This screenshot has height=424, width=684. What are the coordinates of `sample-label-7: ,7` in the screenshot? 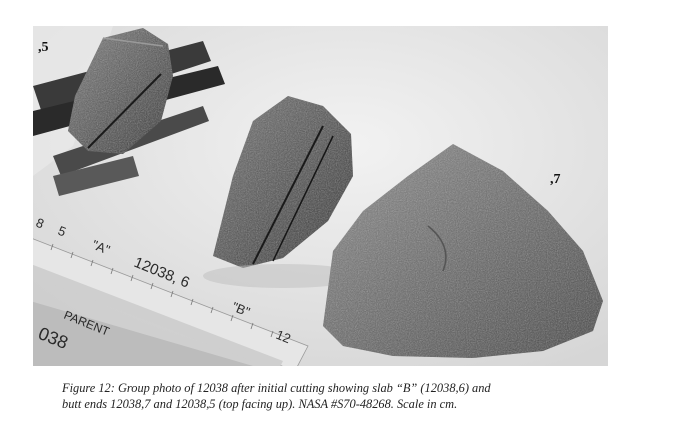 It's located at (555, 179).